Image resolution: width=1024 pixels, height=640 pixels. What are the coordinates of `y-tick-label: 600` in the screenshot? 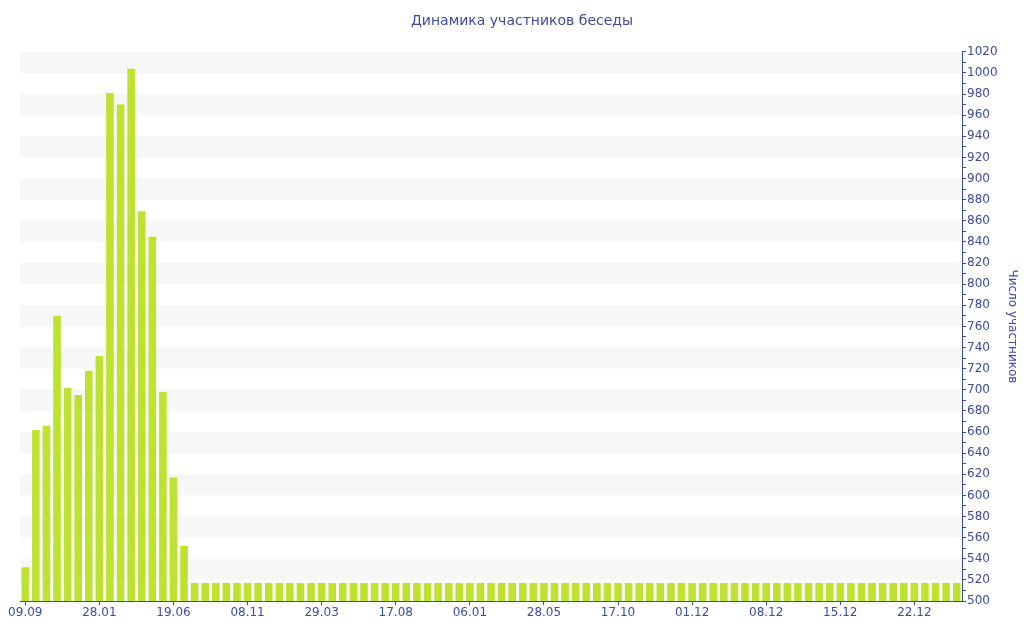 It's located at (978, 494).